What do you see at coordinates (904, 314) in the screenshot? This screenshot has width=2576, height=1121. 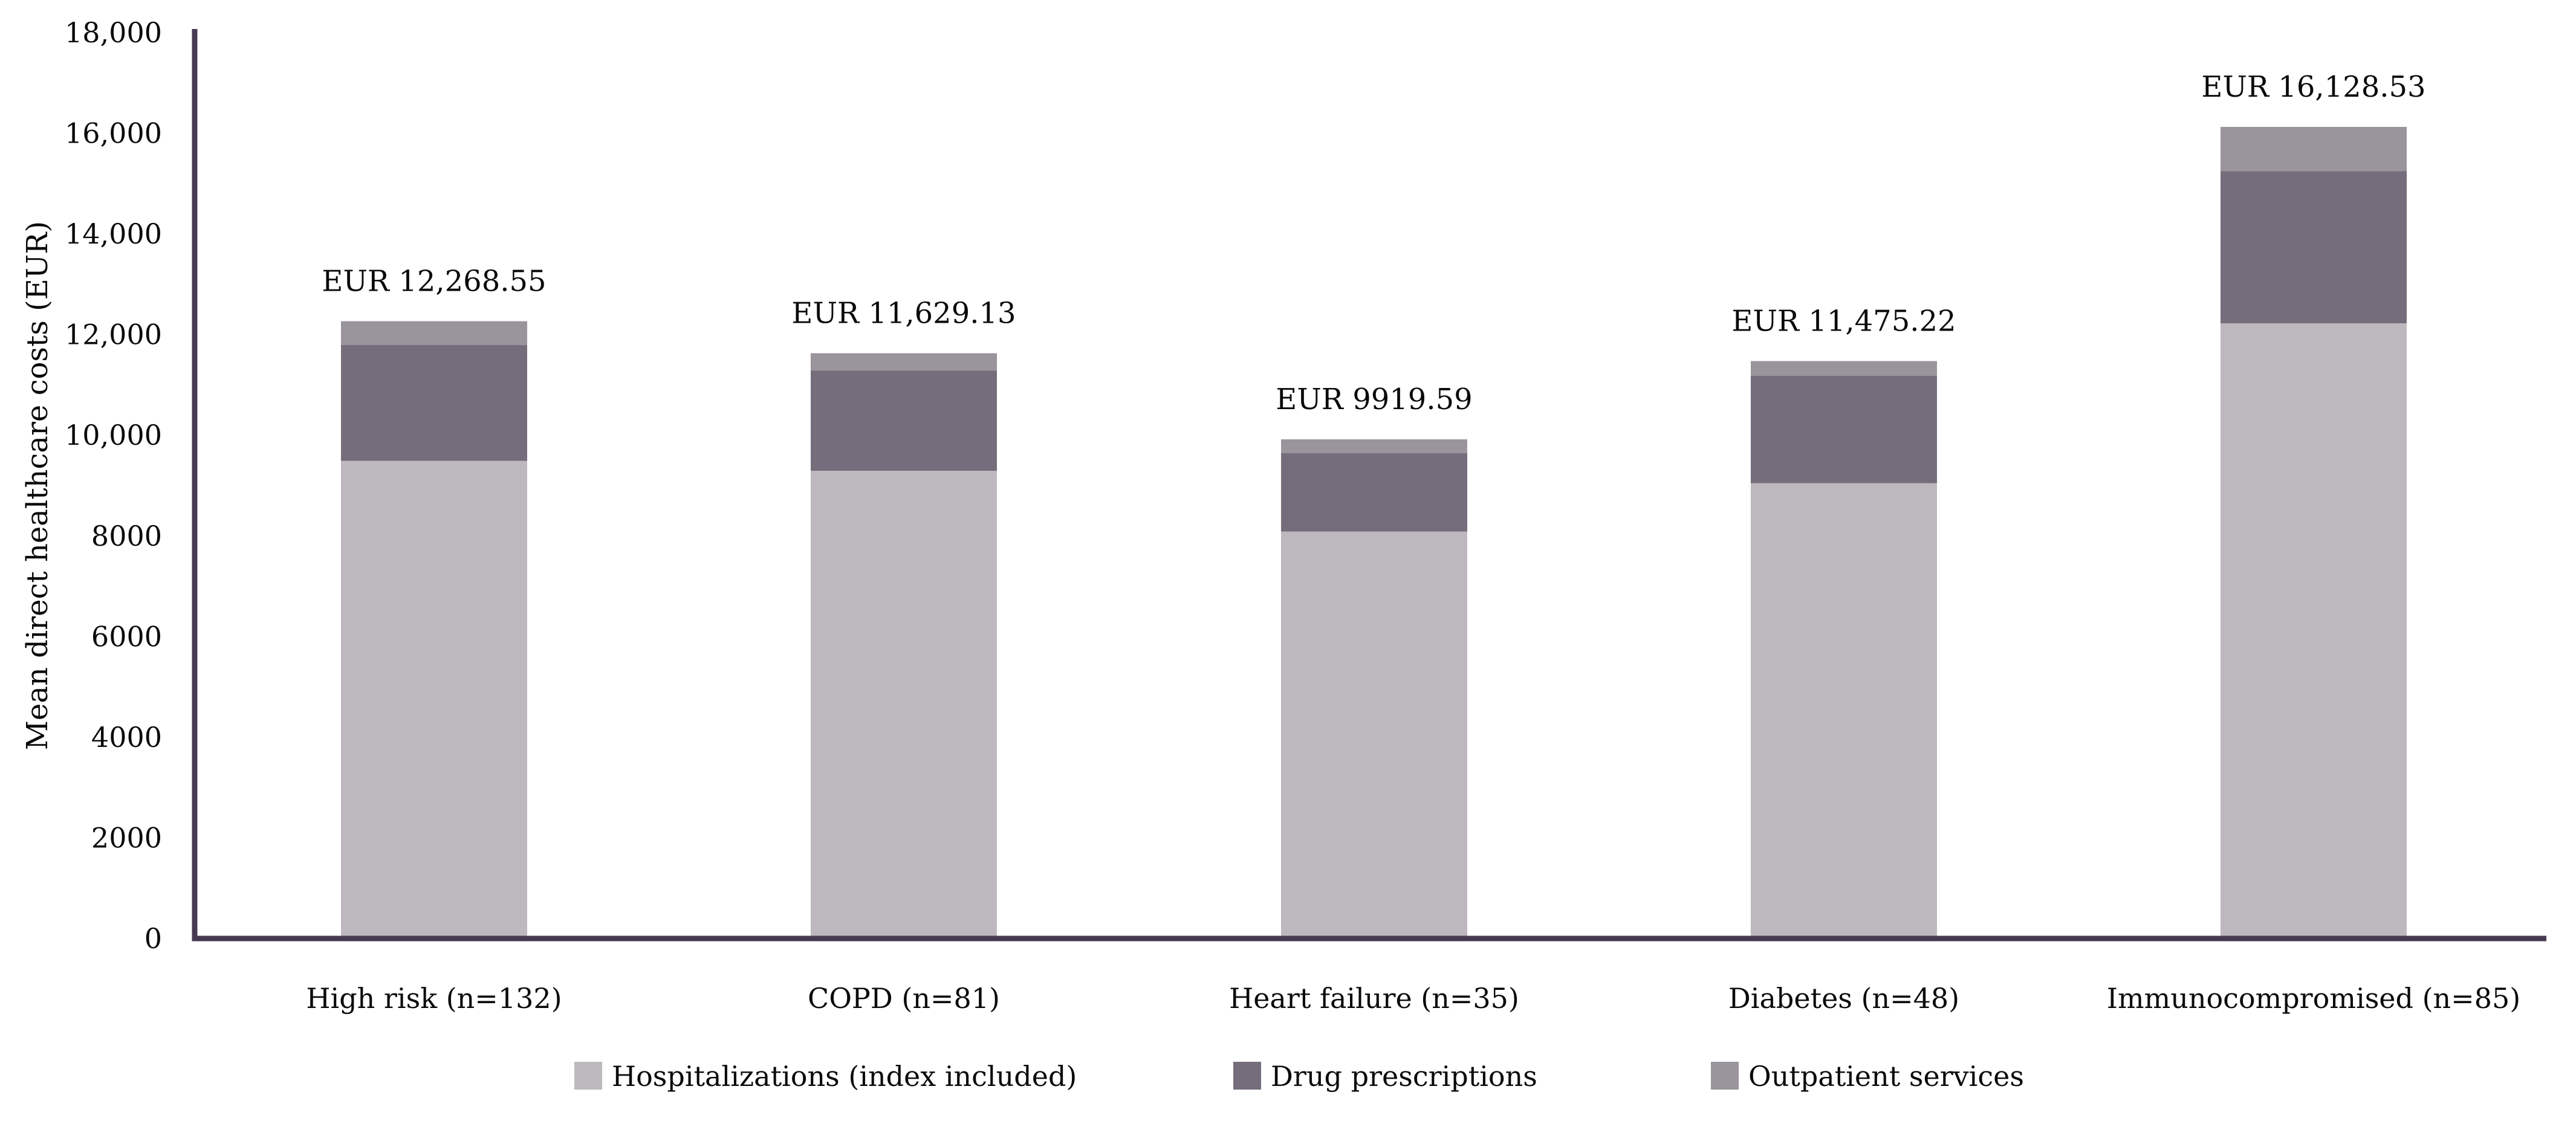 I see `bar-total-label: EUR 11,629.13` at bounding box center [904, 314].